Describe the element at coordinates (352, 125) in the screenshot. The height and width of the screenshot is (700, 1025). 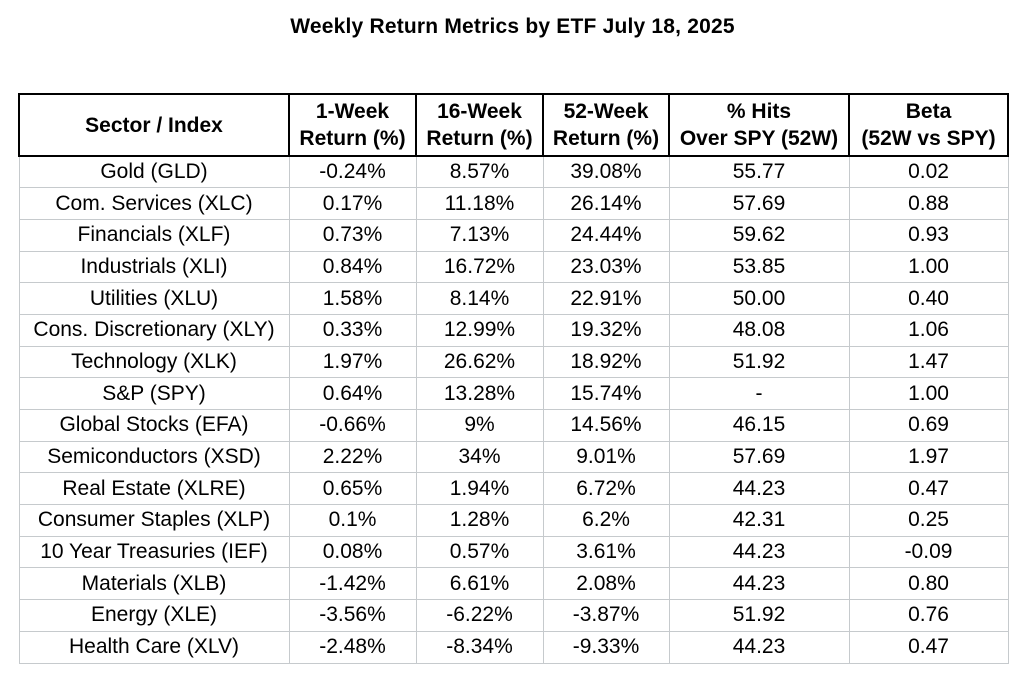
I see `column-header-1-week-return: 1-Week Return (%)` at that location.